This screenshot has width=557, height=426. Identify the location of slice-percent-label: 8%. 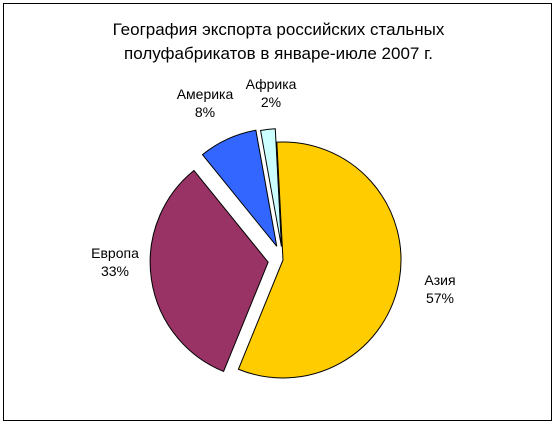
(205, 112).